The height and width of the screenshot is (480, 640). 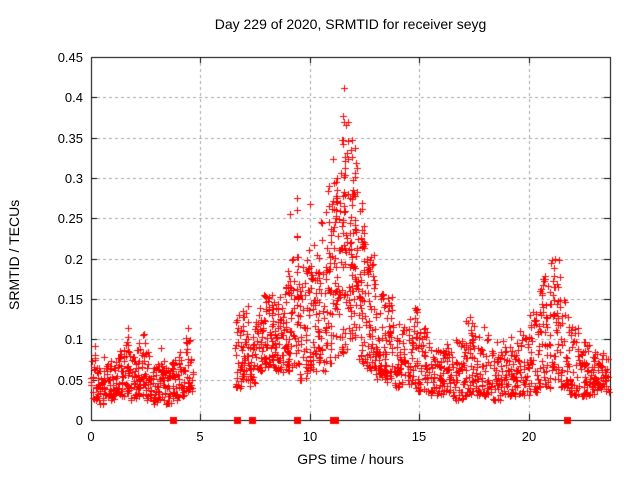 What do you see at coordinates (73, 339) in the screenshot?
I see `y-tick-label: 0.1` at bounding box center [73, 339].